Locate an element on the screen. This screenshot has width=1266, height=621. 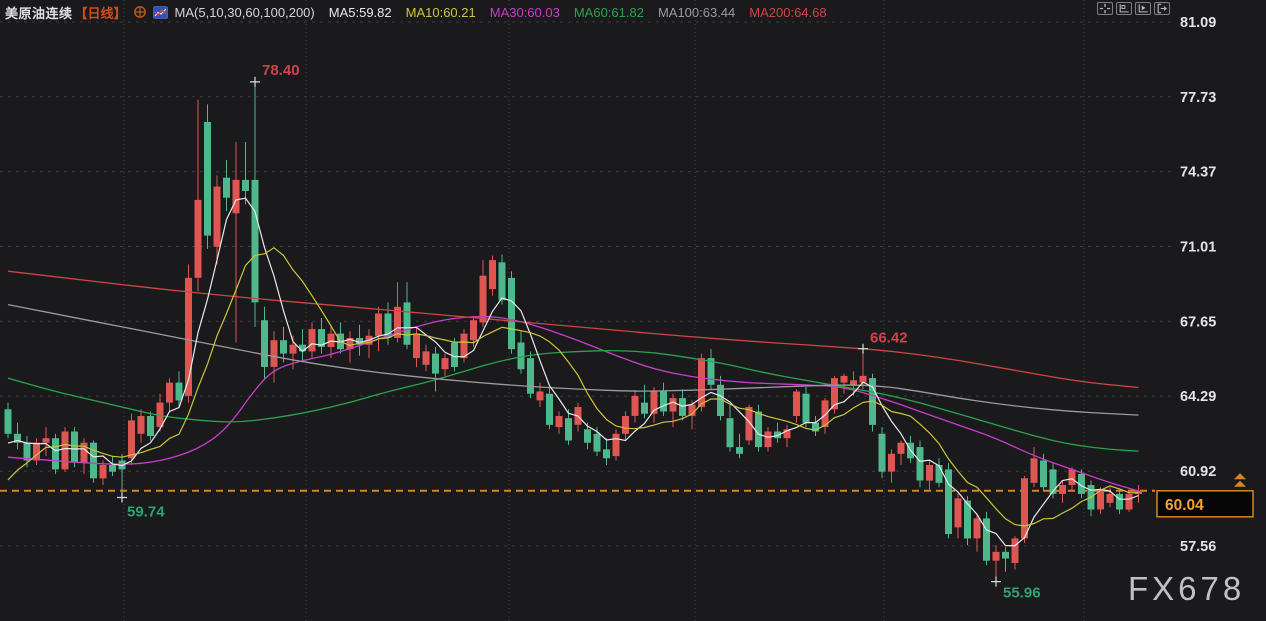
axis-tick-label: 64.29 is located at coordinates (1198, 397).